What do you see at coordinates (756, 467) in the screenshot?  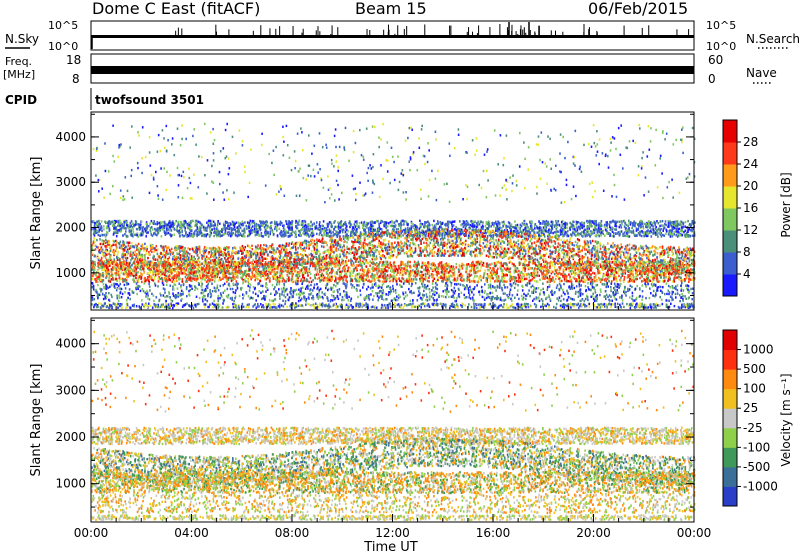 I see `colorbar-tick-label: -500` at bounding box center [756, 467].